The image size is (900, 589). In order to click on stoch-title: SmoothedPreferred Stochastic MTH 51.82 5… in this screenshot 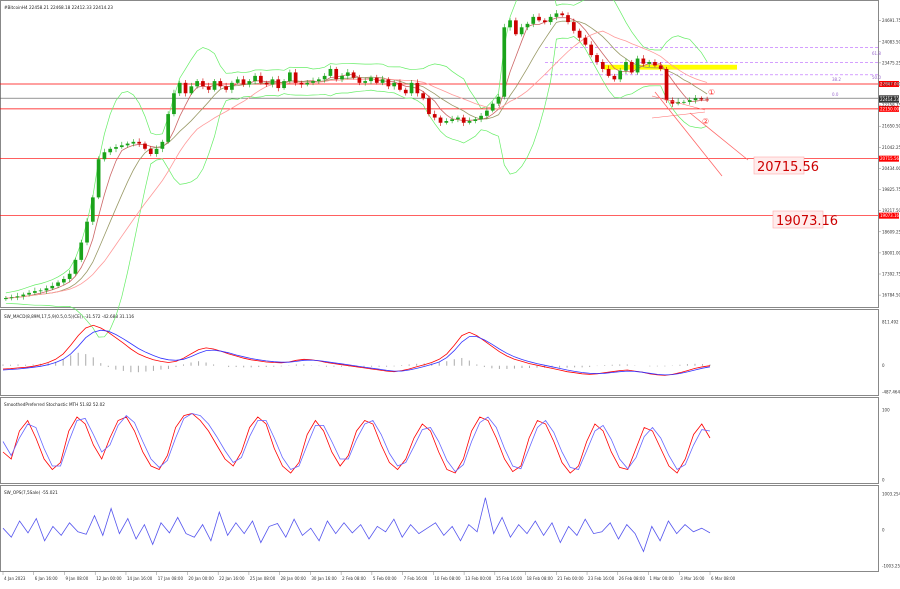, I will do `click(54, 404)`.